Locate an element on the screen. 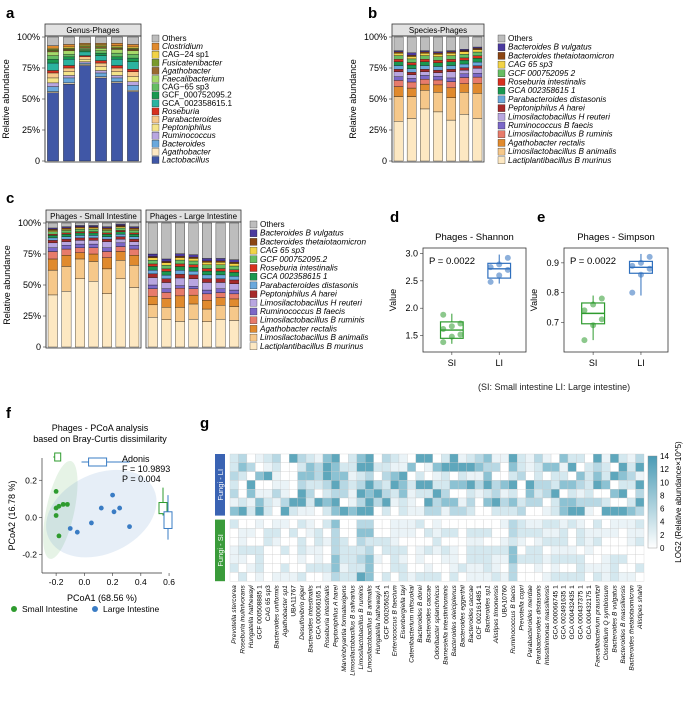 Image resolution: width=685 pixels, height=705 pixels. heatmap-column-label: Bacteroides thetaiotaomicron is located at coordinates (631, 628).